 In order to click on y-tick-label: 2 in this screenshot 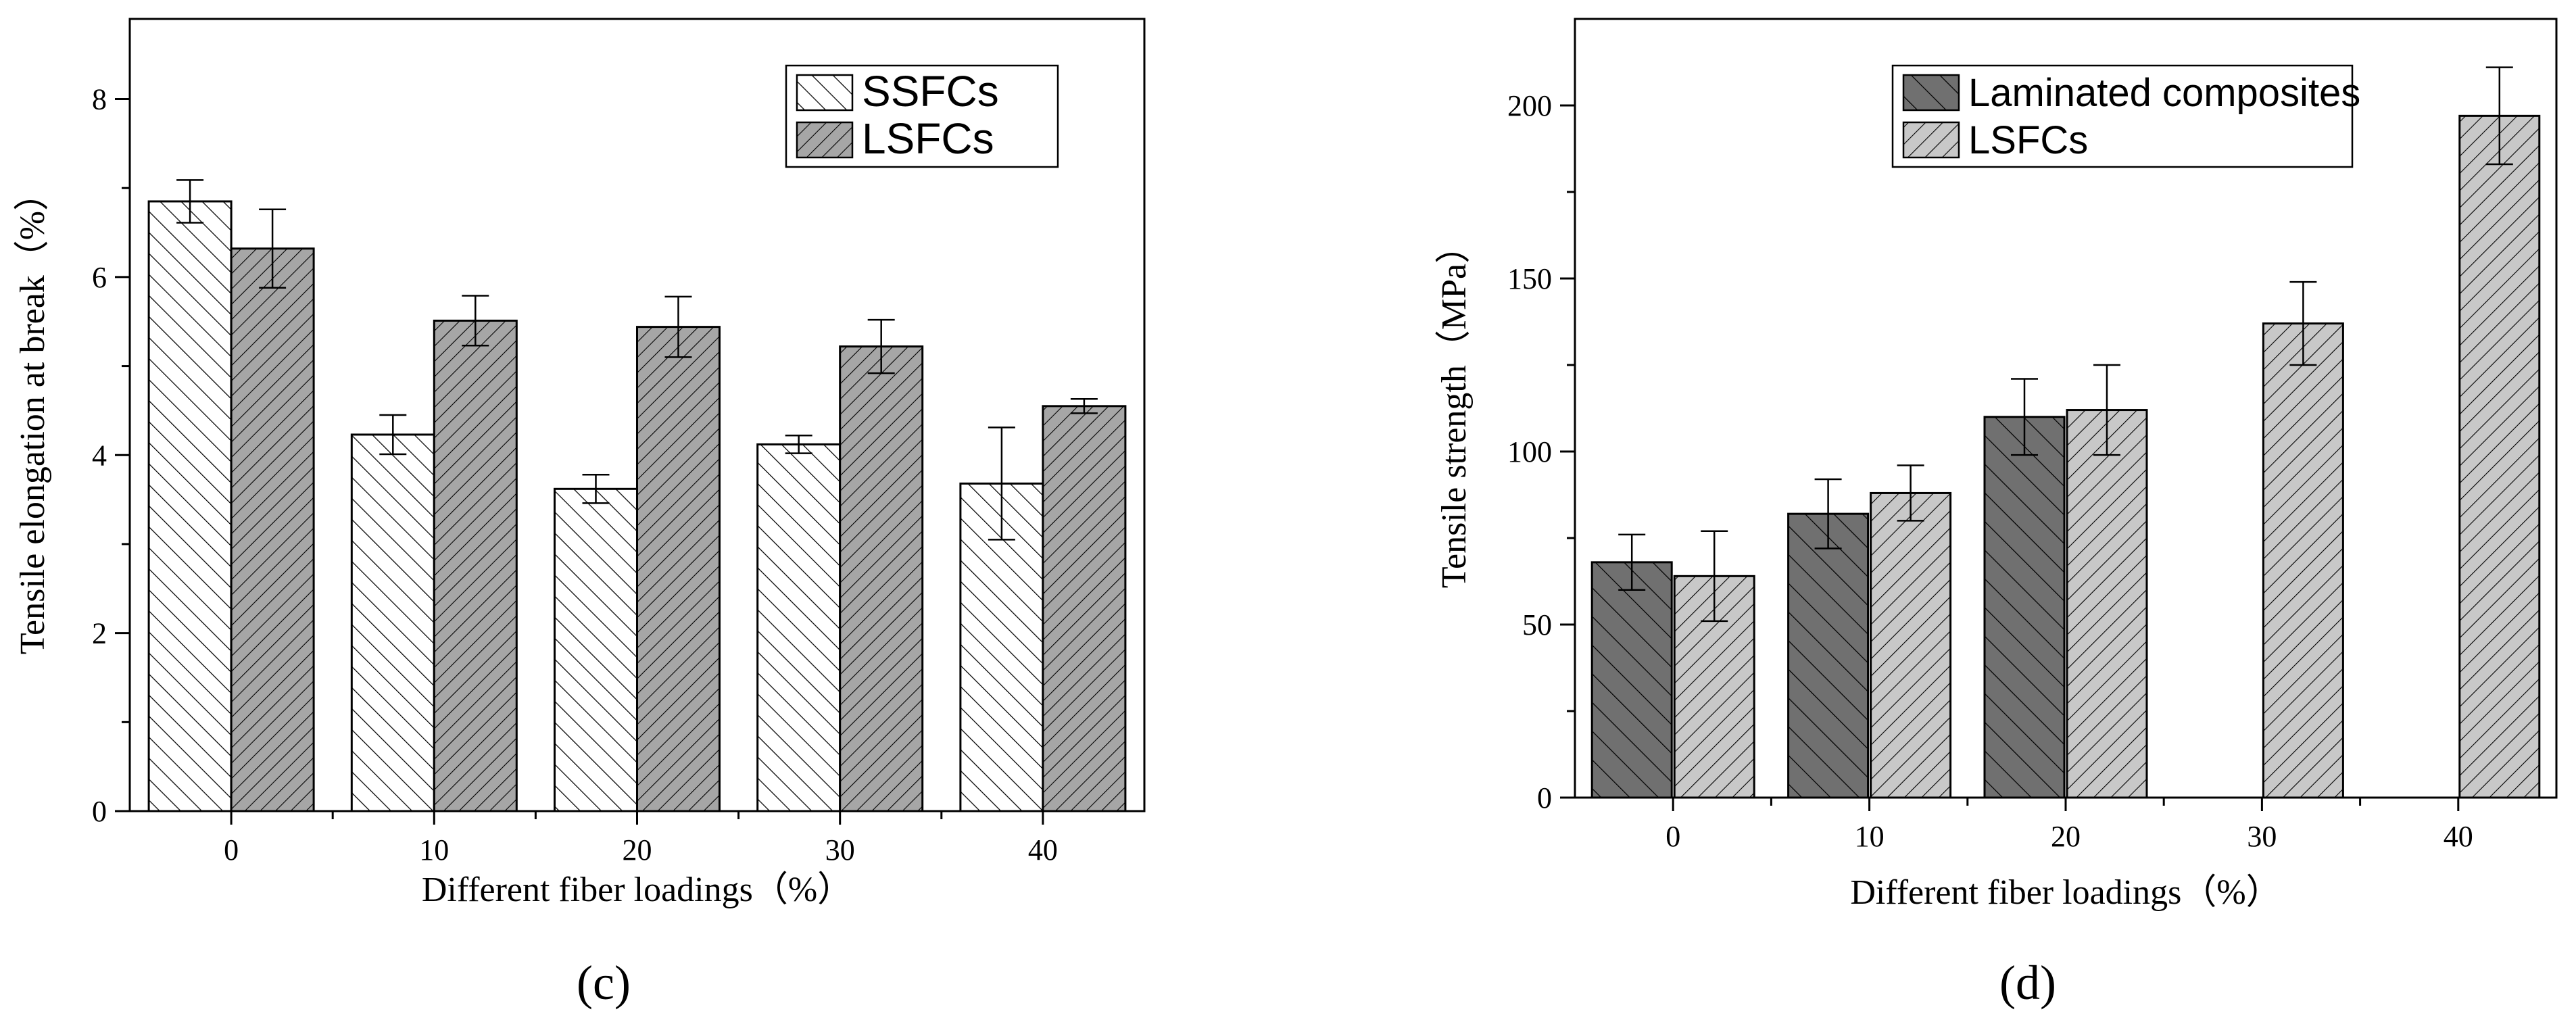, I will do `click(99, 633)`.